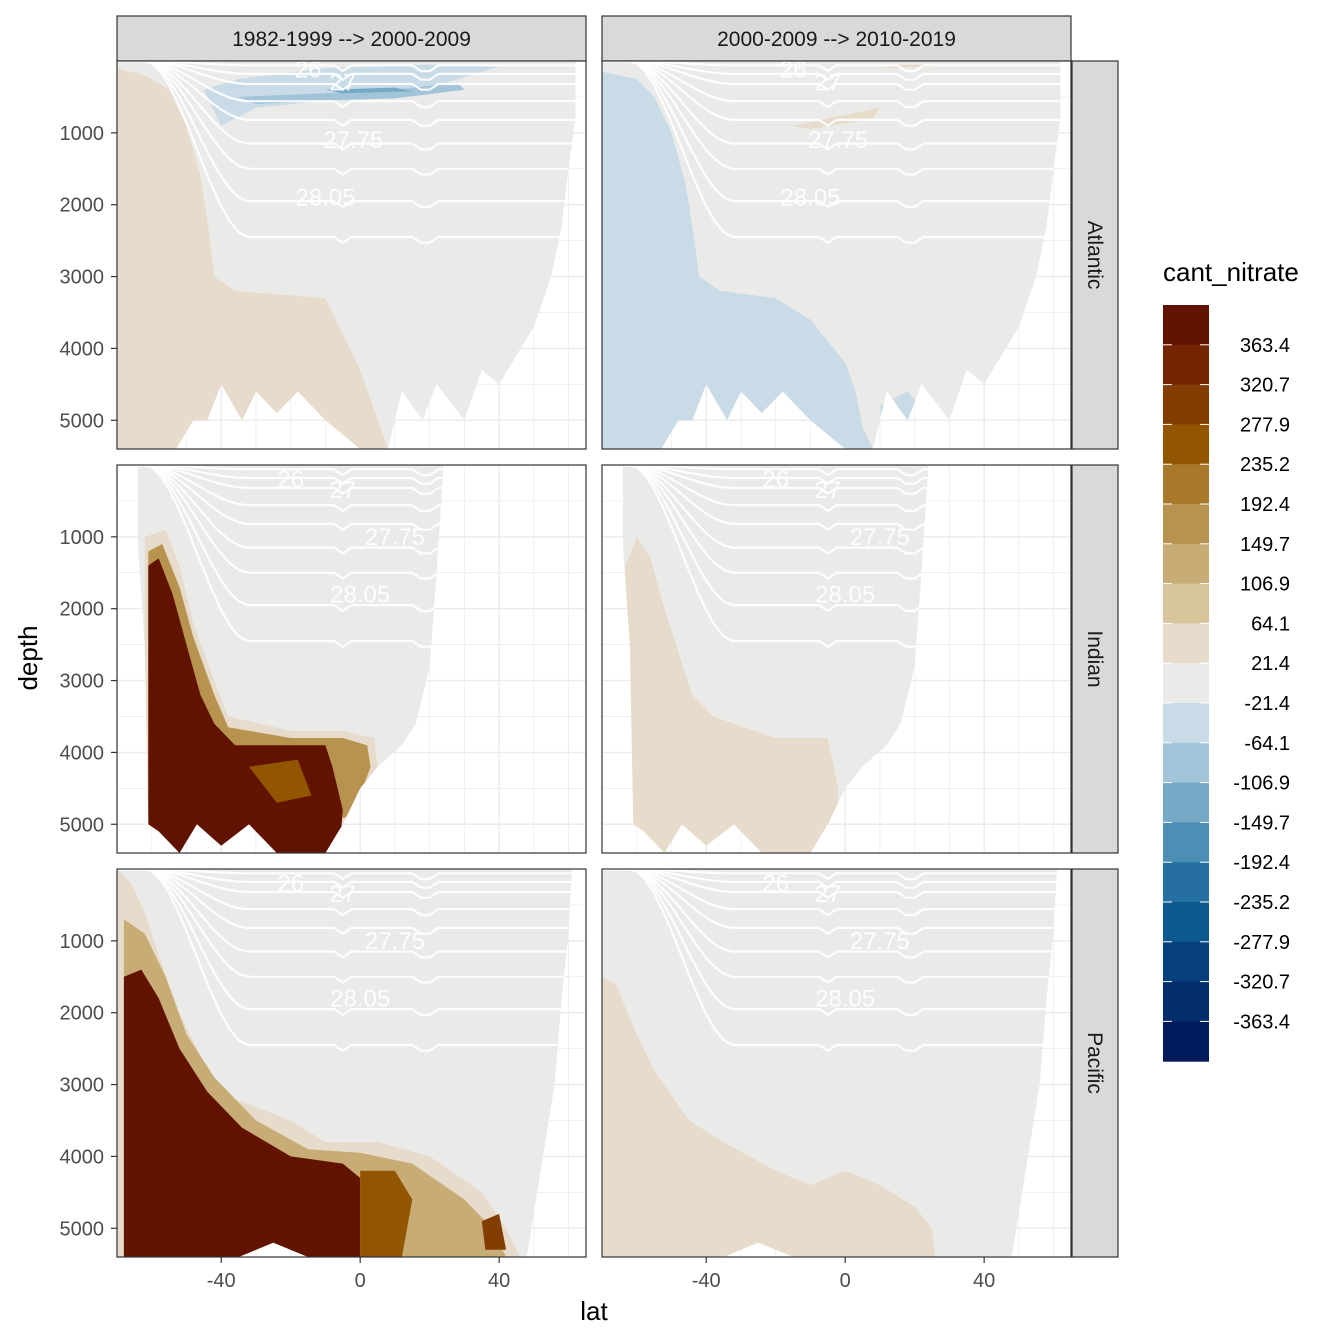 This screenshot has height=1344, width=1344. I want to click on legend-label: 363.4, so click(1265, 346).